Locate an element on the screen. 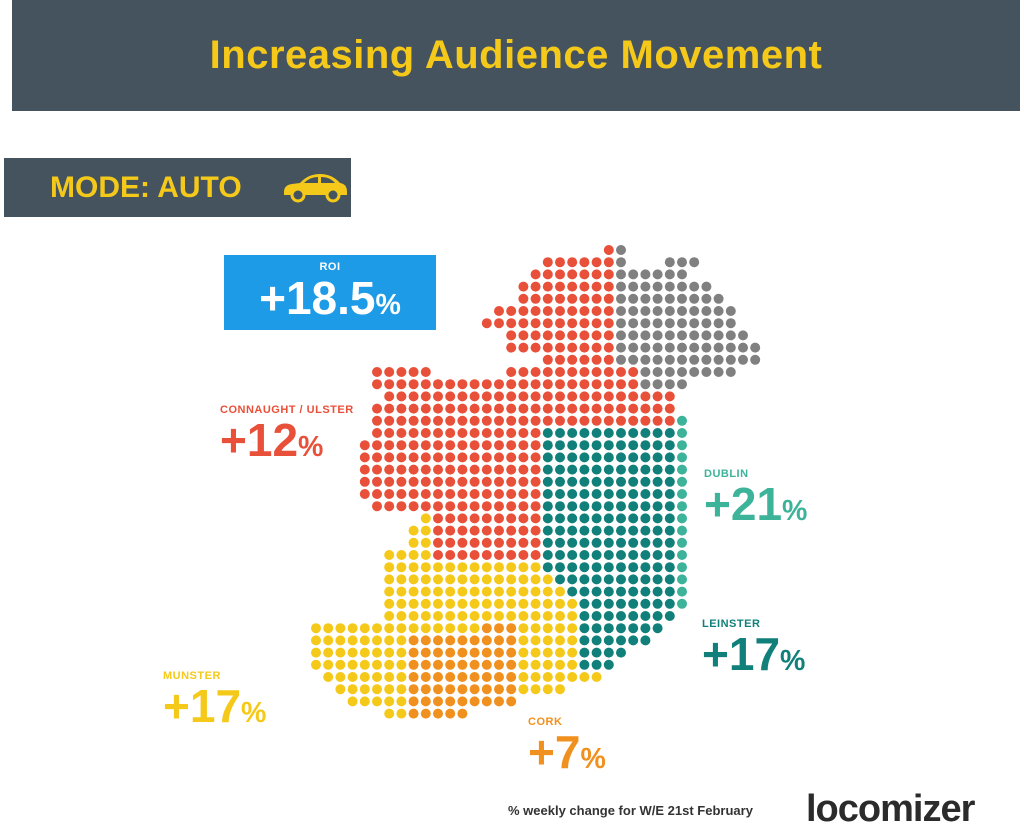  map-dot-dublin is located at coordinates (682, 420).